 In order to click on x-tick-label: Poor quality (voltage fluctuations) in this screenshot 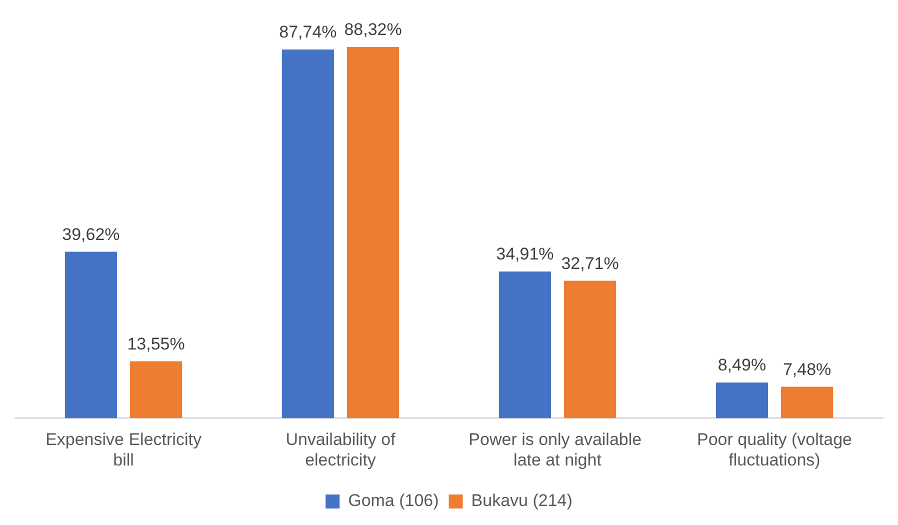, I will do `click(774, 450)`.